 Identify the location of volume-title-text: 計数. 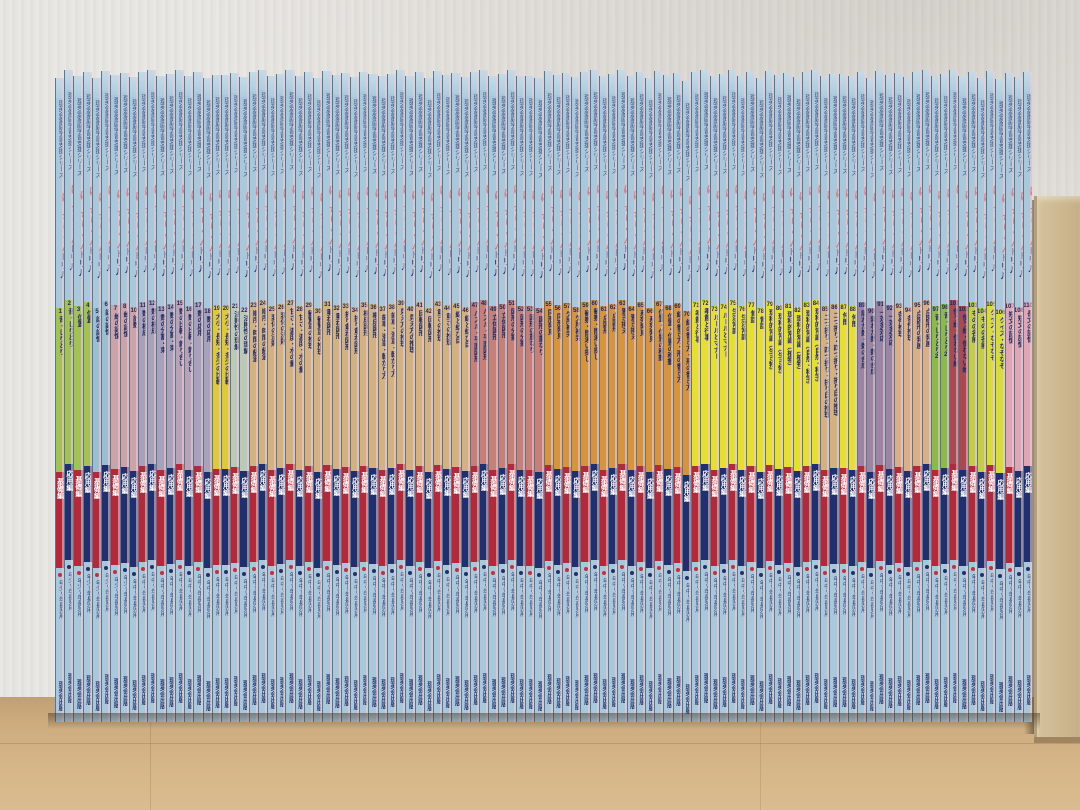
(134, 321).